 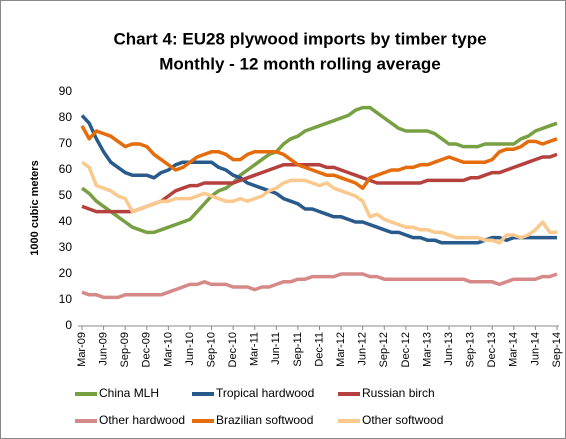 What do you see at coordinates (398, 393) in the screenshot?
I see `legend-label: Russian birch` at bounding box center [398, 393].